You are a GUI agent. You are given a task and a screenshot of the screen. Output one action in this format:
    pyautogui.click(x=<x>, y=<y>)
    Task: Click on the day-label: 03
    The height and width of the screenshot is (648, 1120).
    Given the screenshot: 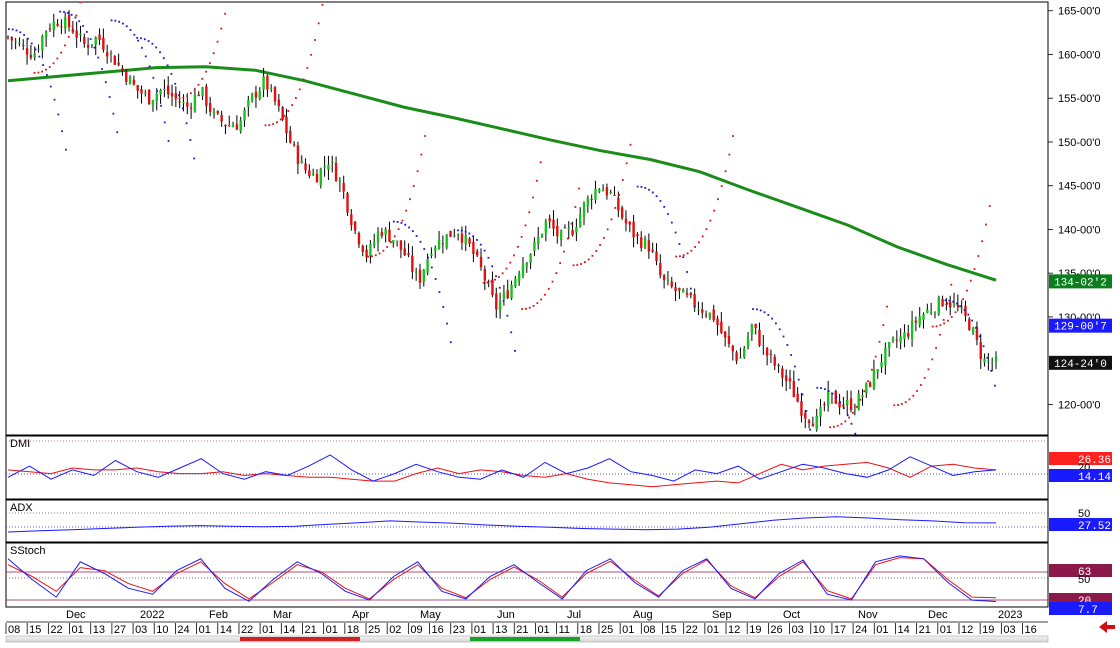 What is the action you would take?
    pyautogui.click(x=798, y=630)
    